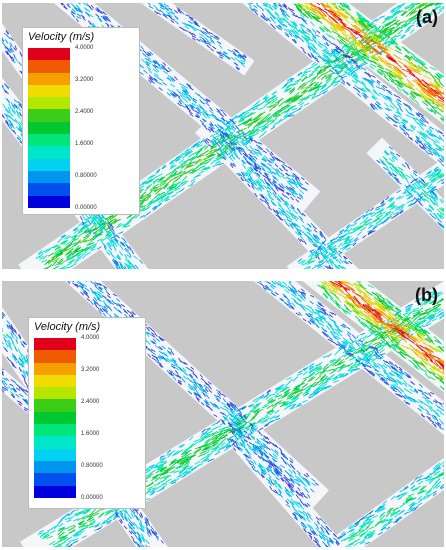 The width and height of the screenshot is (446, 550). What do you see at coordinates (427, 17) in the screenshot?
I see `panel-tag-a: (a)` at bounding box center [427, 17].